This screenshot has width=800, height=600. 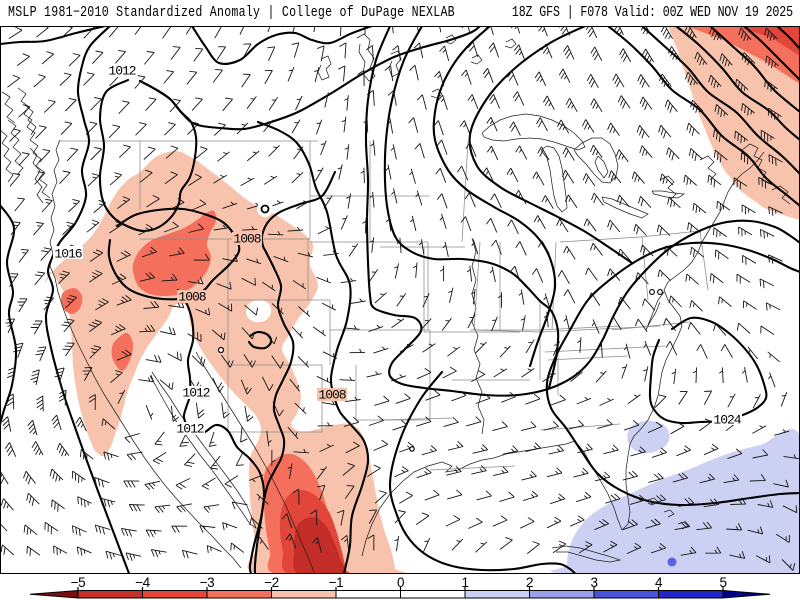 I want to click on svg-text: 5, so click(x=722, y=582).